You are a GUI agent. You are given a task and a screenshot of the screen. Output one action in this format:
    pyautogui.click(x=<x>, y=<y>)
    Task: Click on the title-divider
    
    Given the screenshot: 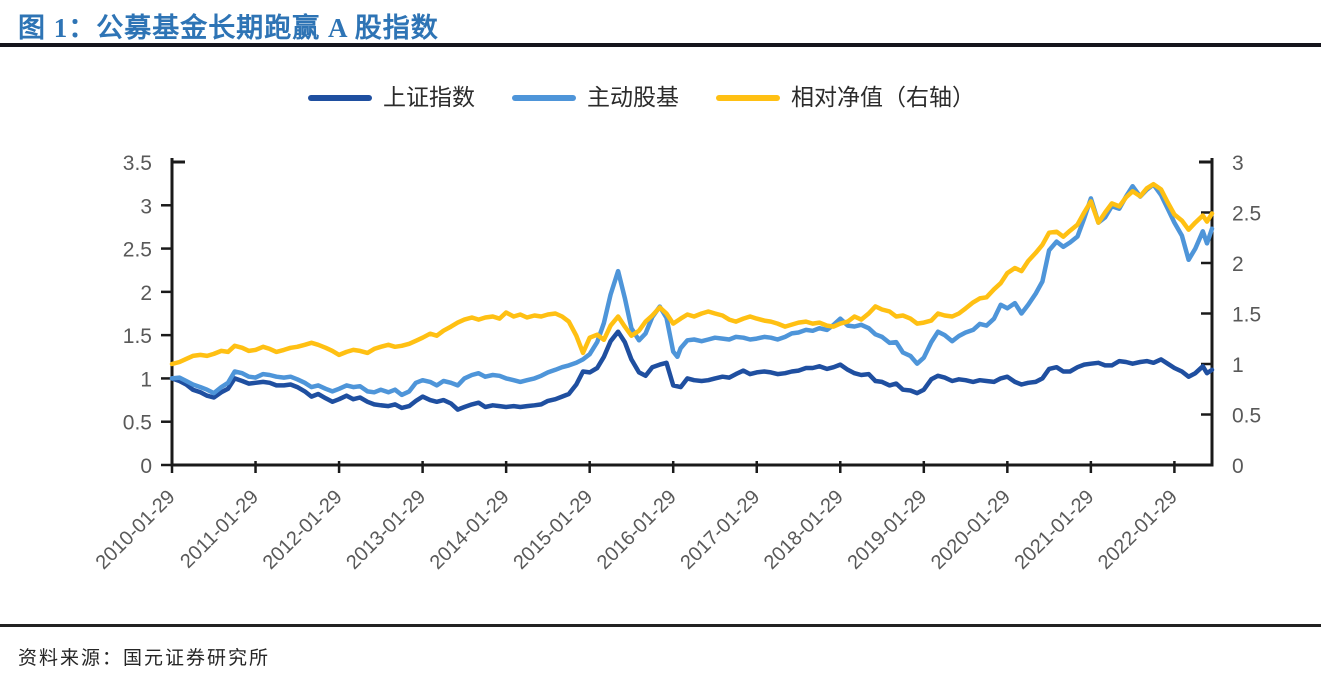 What is the action you would take?
    pyautogui.click(x=660, y=45)
    